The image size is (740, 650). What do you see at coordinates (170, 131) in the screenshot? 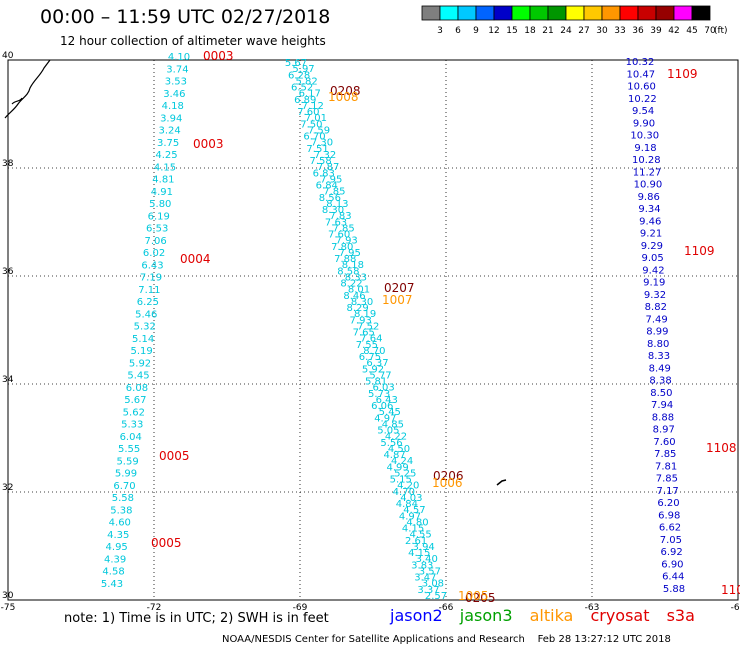
I see `swh-value-left: 3.24` at bounding box center [170, 131].